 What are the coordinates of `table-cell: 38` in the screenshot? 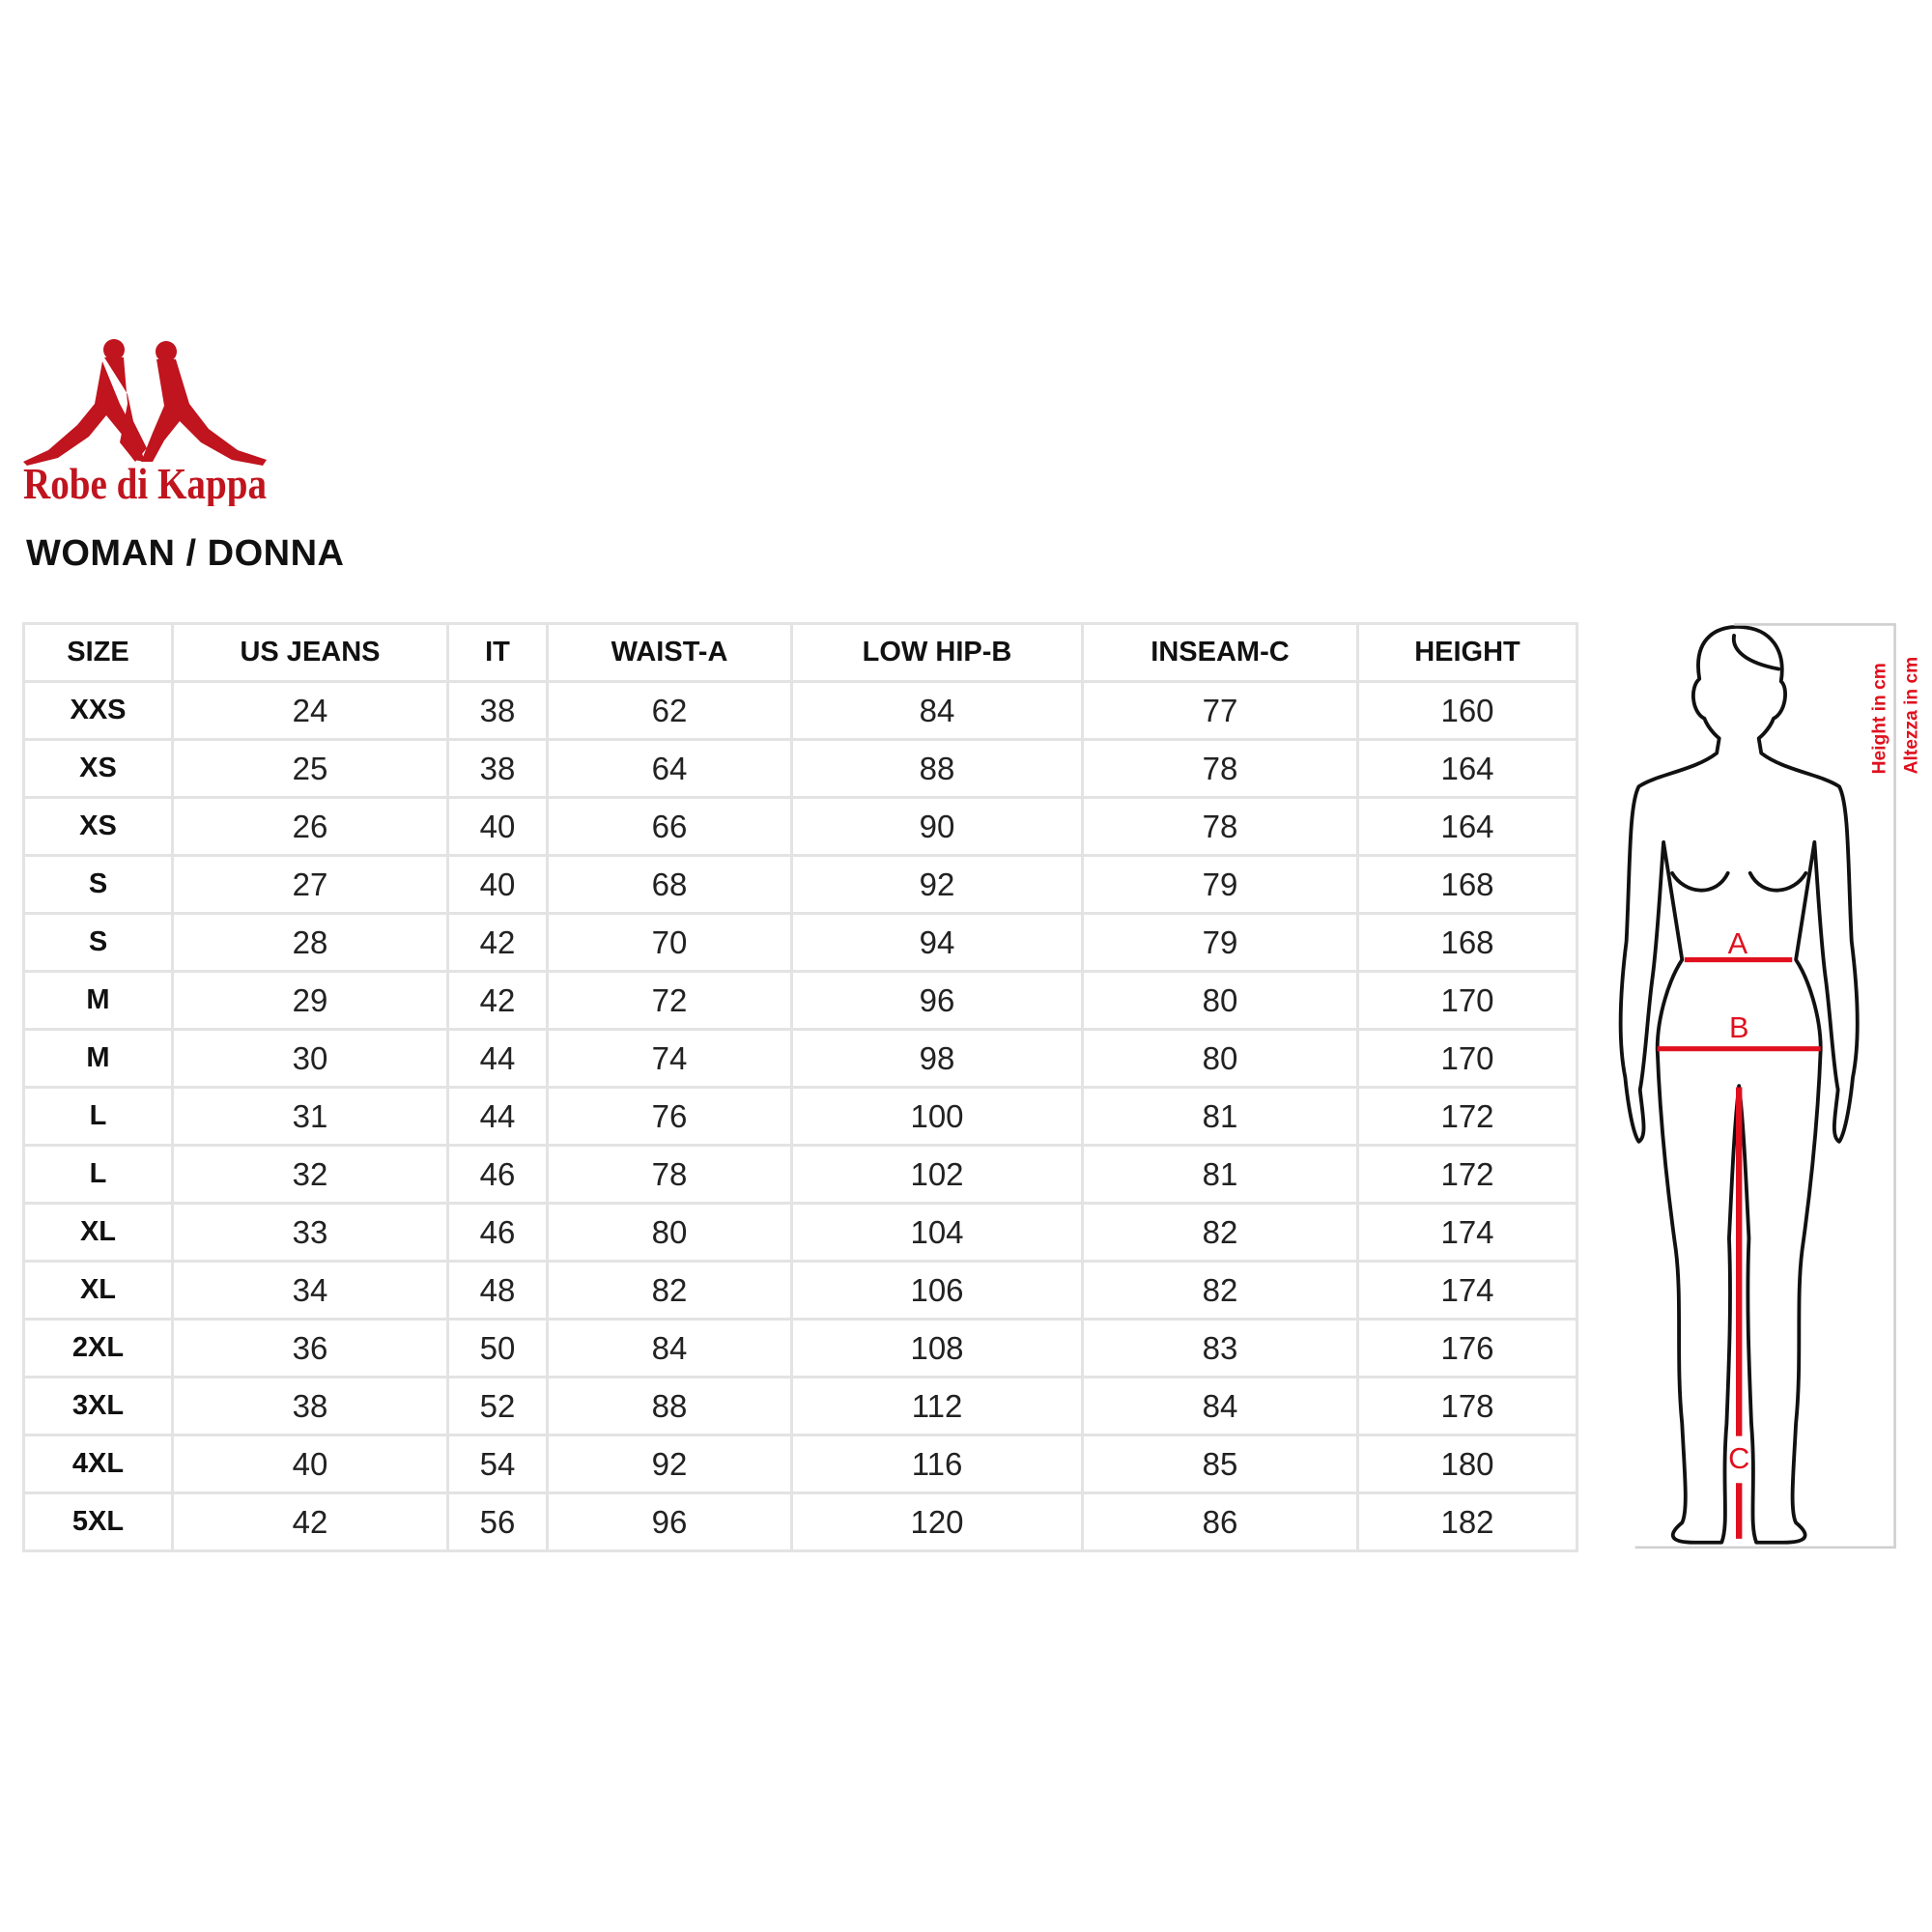 It's located at (497, 768).